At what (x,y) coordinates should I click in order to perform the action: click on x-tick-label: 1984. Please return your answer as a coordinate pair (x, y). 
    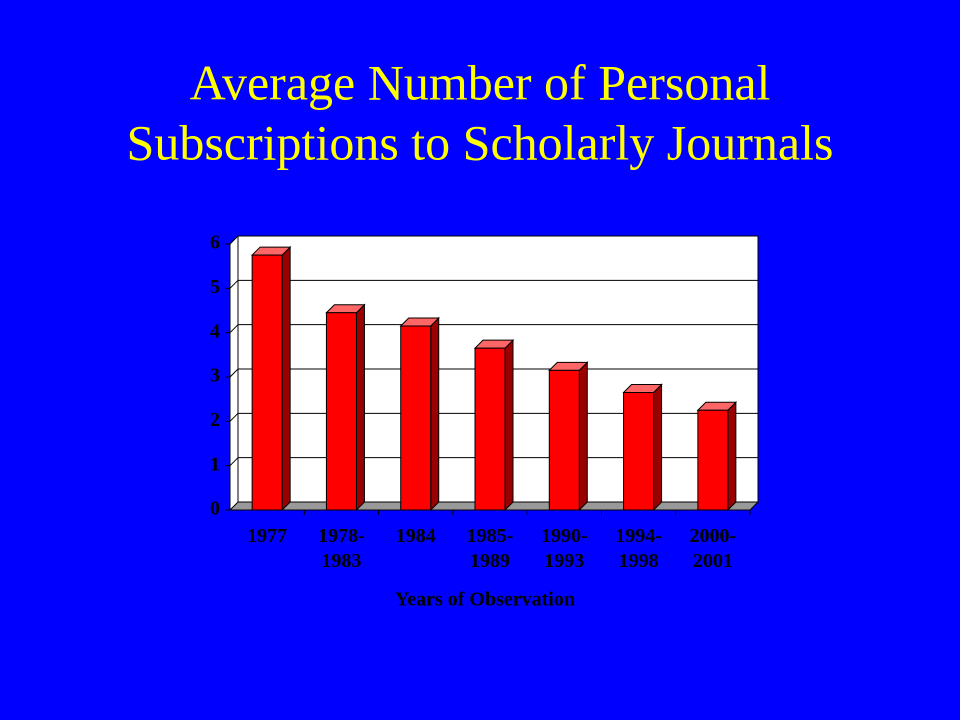
    Looking at the image, I should click on (416, 536).